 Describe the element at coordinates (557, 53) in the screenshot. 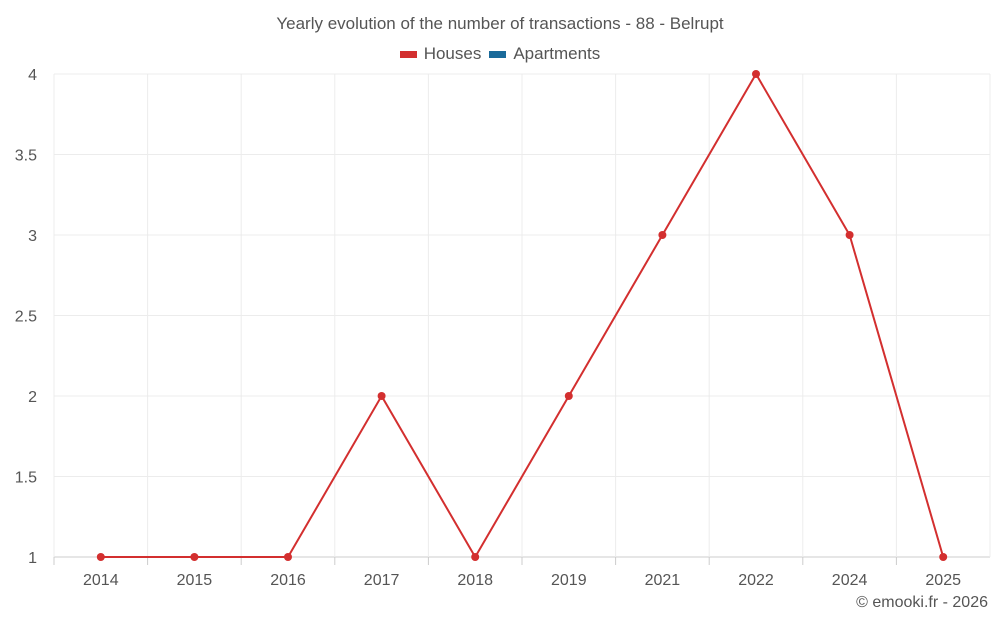

I see `legend-label-apartments: Apartments` at that location.